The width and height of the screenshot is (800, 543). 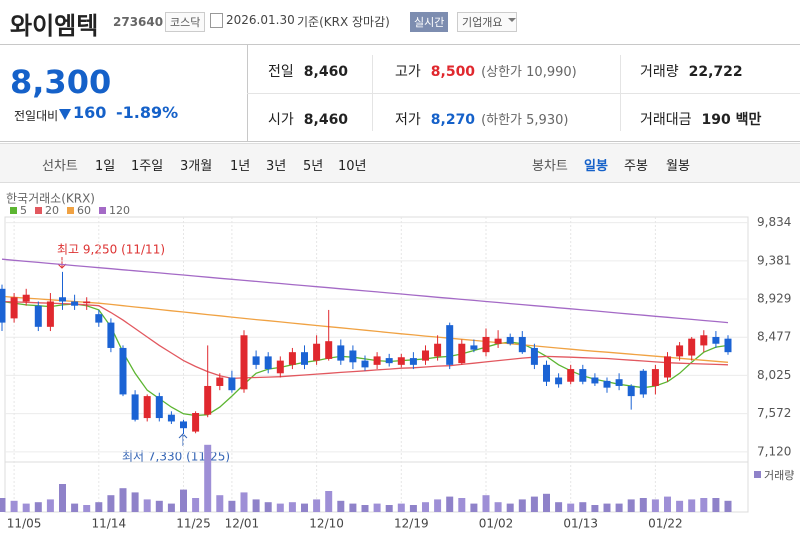 I want to click on candle-period-tab: 월봉, so click(x=678, y=166).